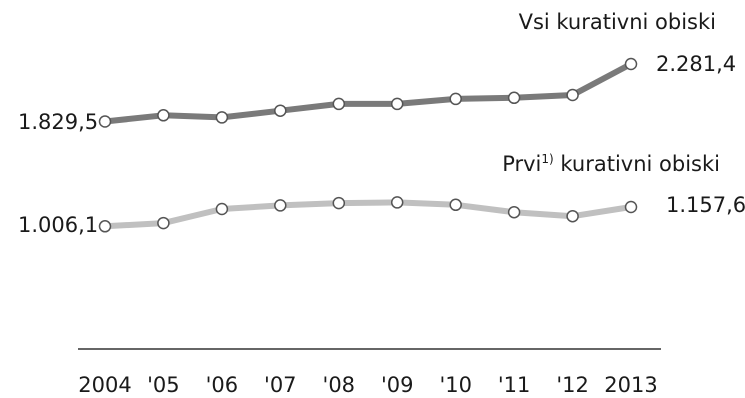 Image resolution: width=745 pixels, height=398 pixels. What do you see at coordinates (368, 214) in the screenshot?
I see `series-2-line` at bounding box center [368, 214].